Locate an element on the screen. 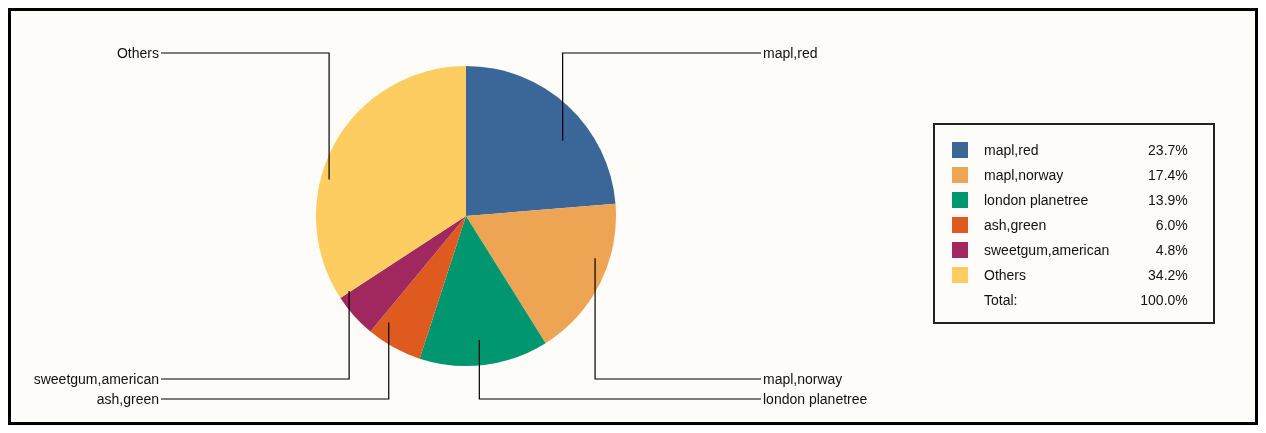  data-label: 17.4% is located at coordinates (1168, 174).